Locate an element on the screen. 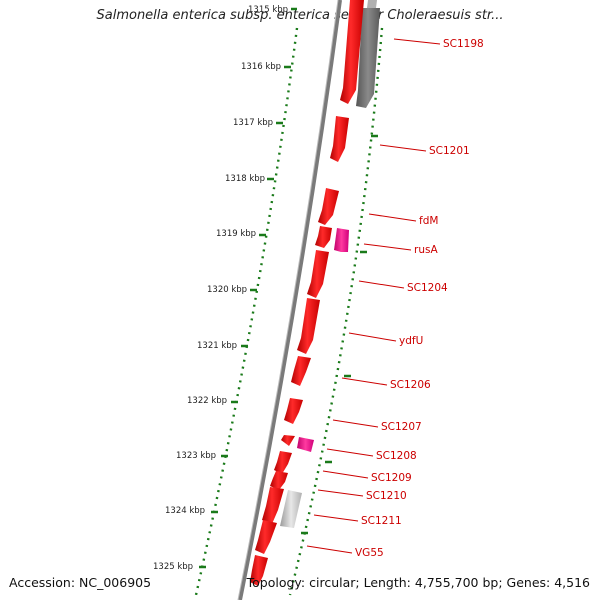  tick-label: 1318 kbp is located at coordinates (245, 179).